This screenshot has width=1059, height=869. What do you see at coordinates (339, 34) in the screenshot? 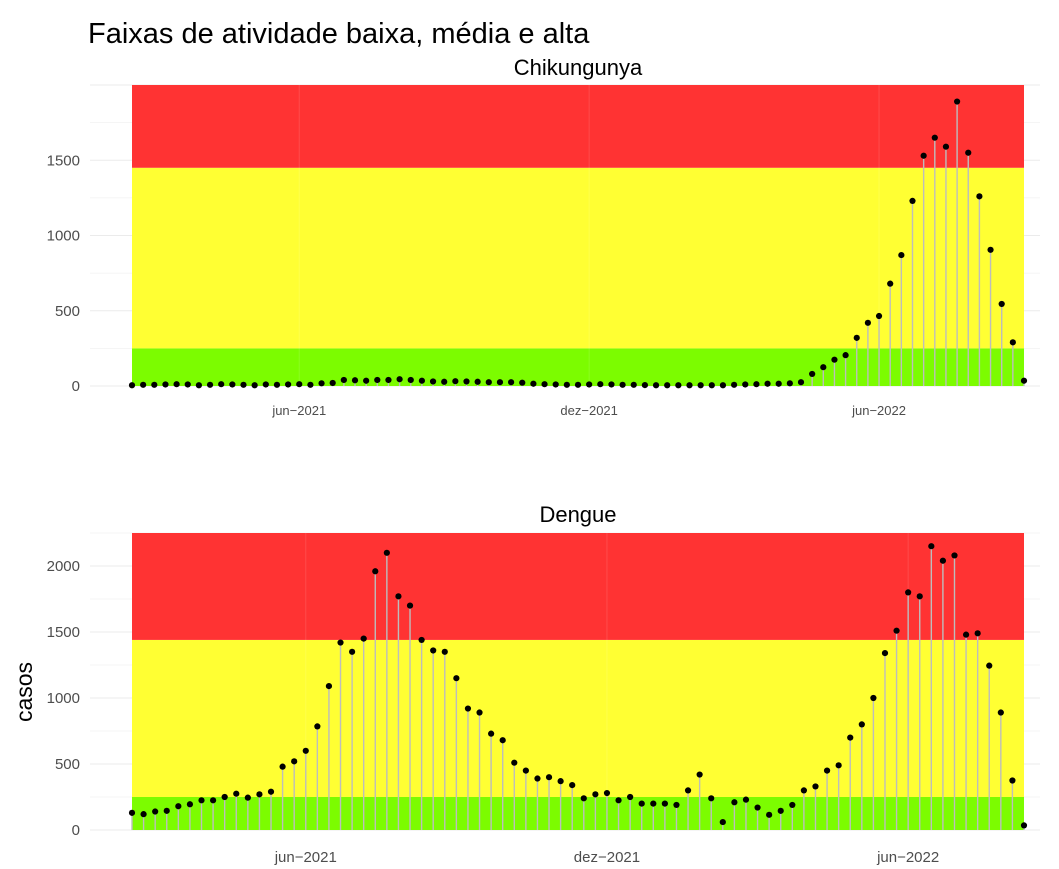
I see `figure-title: Faixas de atividade baixa, média e alta` at bounding box center [339, 34].